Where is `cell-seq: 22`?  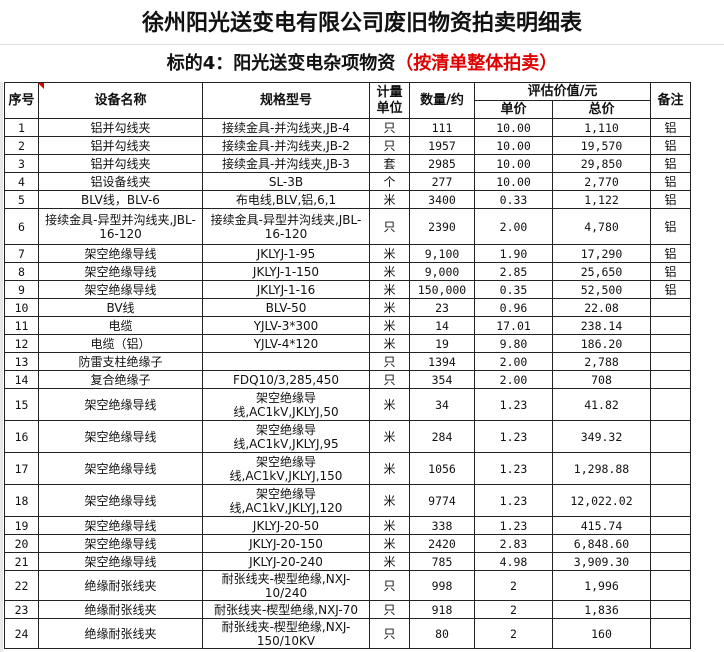
cell-seq: 22 is located at coordinates (21, 585).